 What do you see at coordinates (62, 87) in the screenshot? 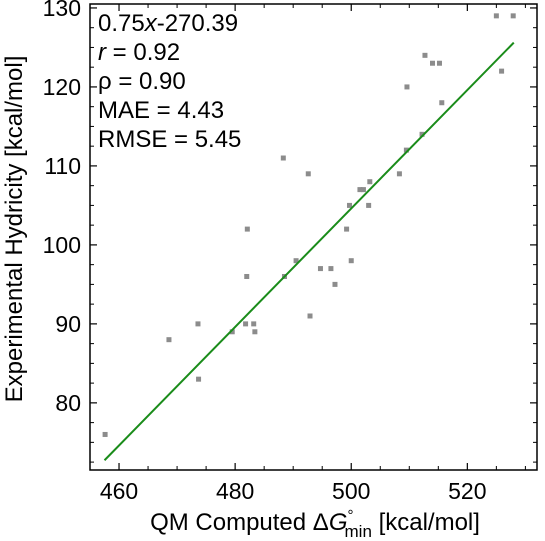
I see `y-tick-label: 120` at bounding box center [62, 87].